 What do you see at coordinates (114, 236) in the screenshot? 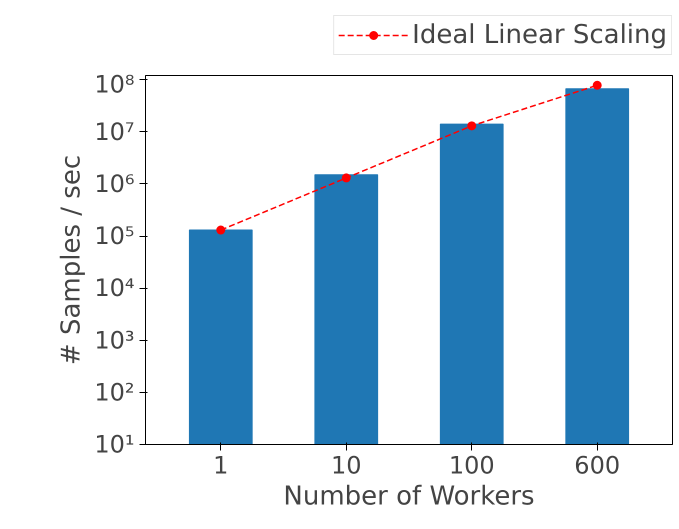
I see `y-tick-label: 10⁵` at bounding box center [114, 236].